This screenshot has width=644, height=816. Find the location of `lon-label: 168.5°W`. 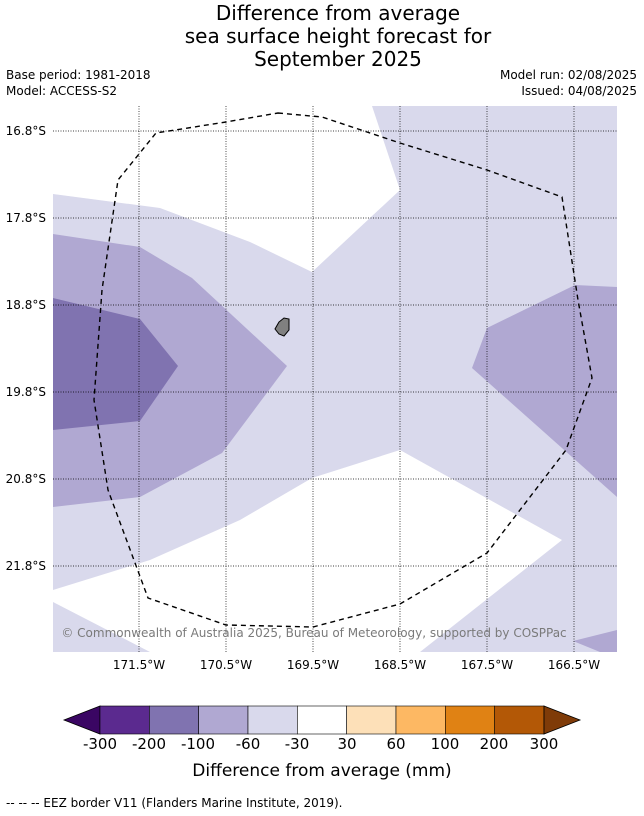

lon-label: 168.5°W is located at coordinates (400, 665).